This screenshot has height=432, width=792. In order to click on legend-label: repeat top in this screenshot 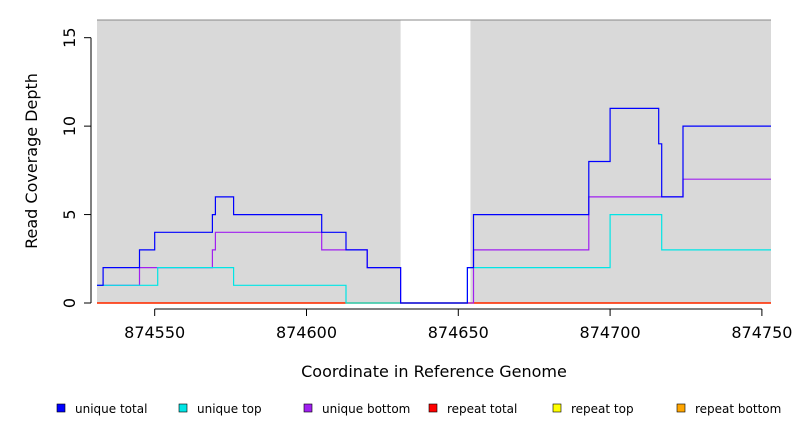, I will do `click(602, 409)`.